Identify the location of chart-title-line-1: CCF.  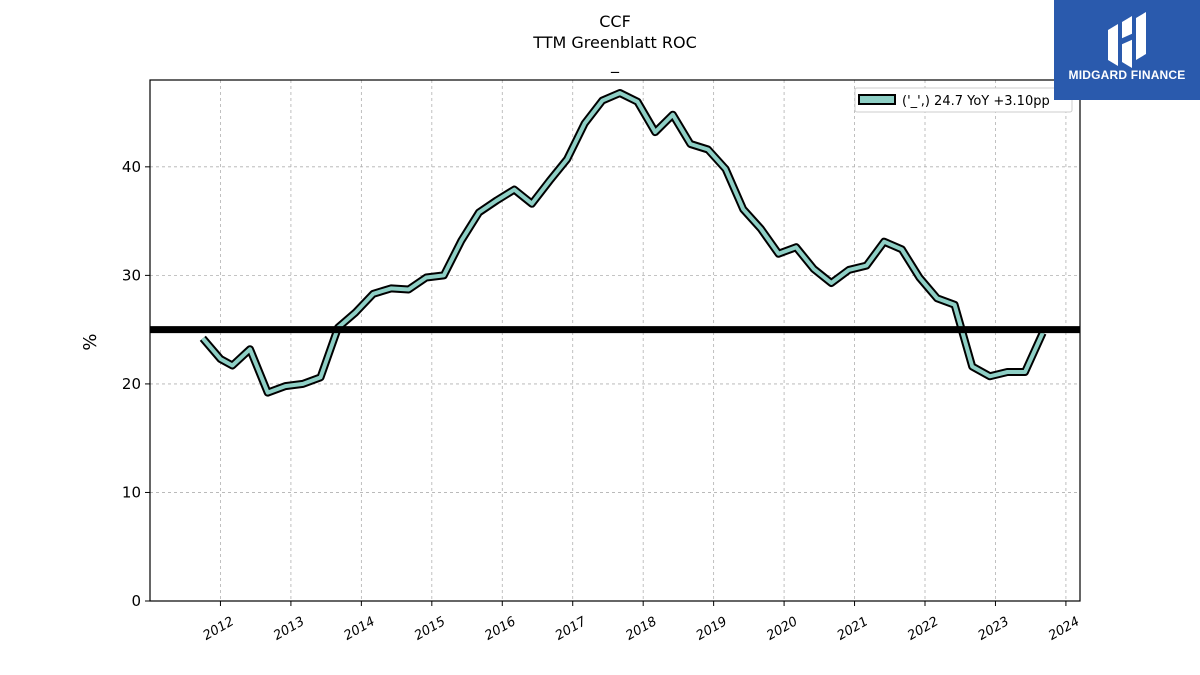
(615, 21).